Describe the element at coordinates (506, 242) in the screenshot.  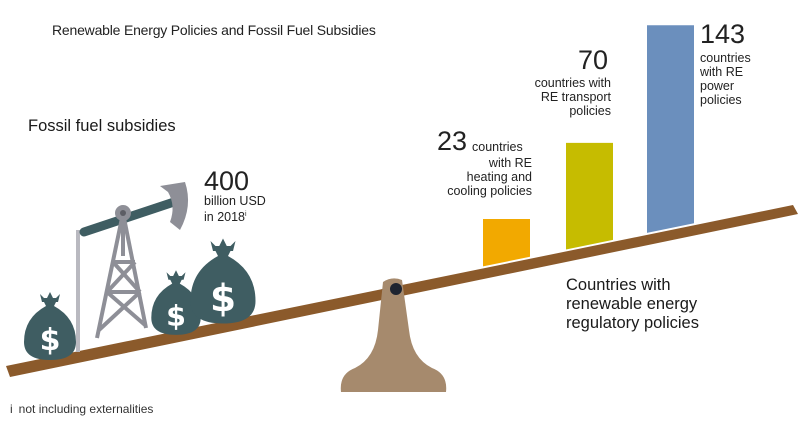
I see `bar-heating` at that location.